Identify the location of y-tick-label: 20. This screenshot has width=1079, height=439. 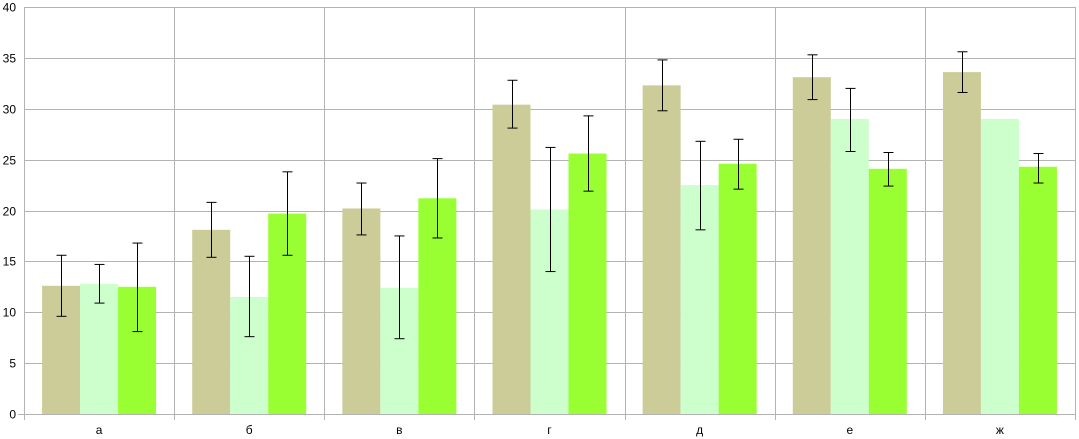
(10, 212).